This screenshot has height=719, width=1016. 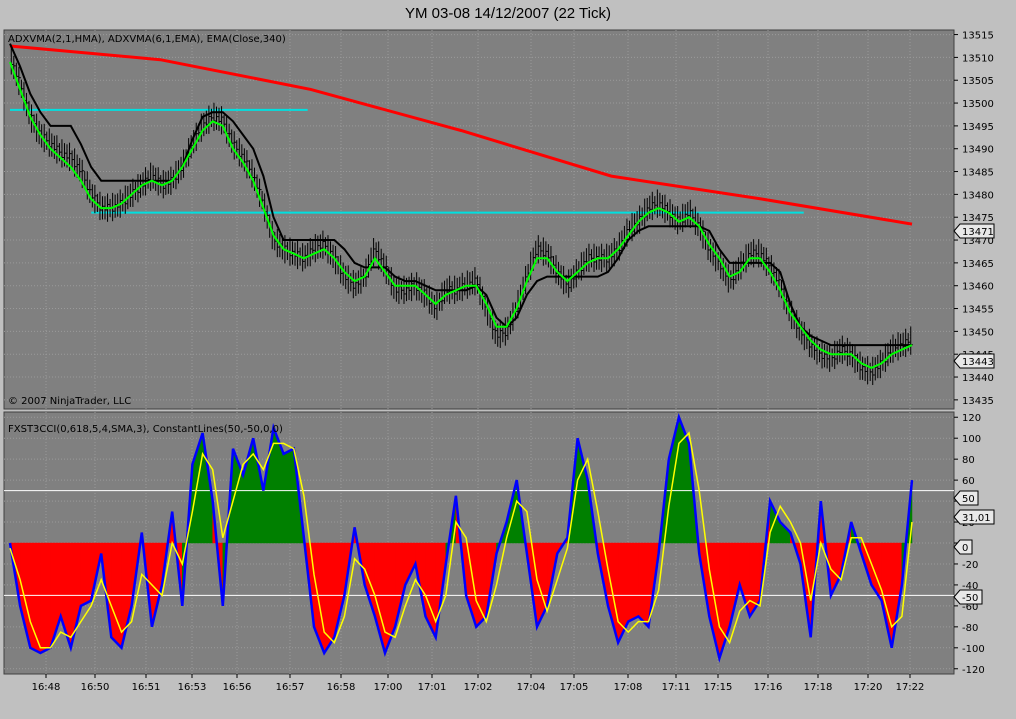 What do you see at coordinates (978, 104) in the screenshot?
I see `price-tick-label: 13500` at bounding box center [978, 104].